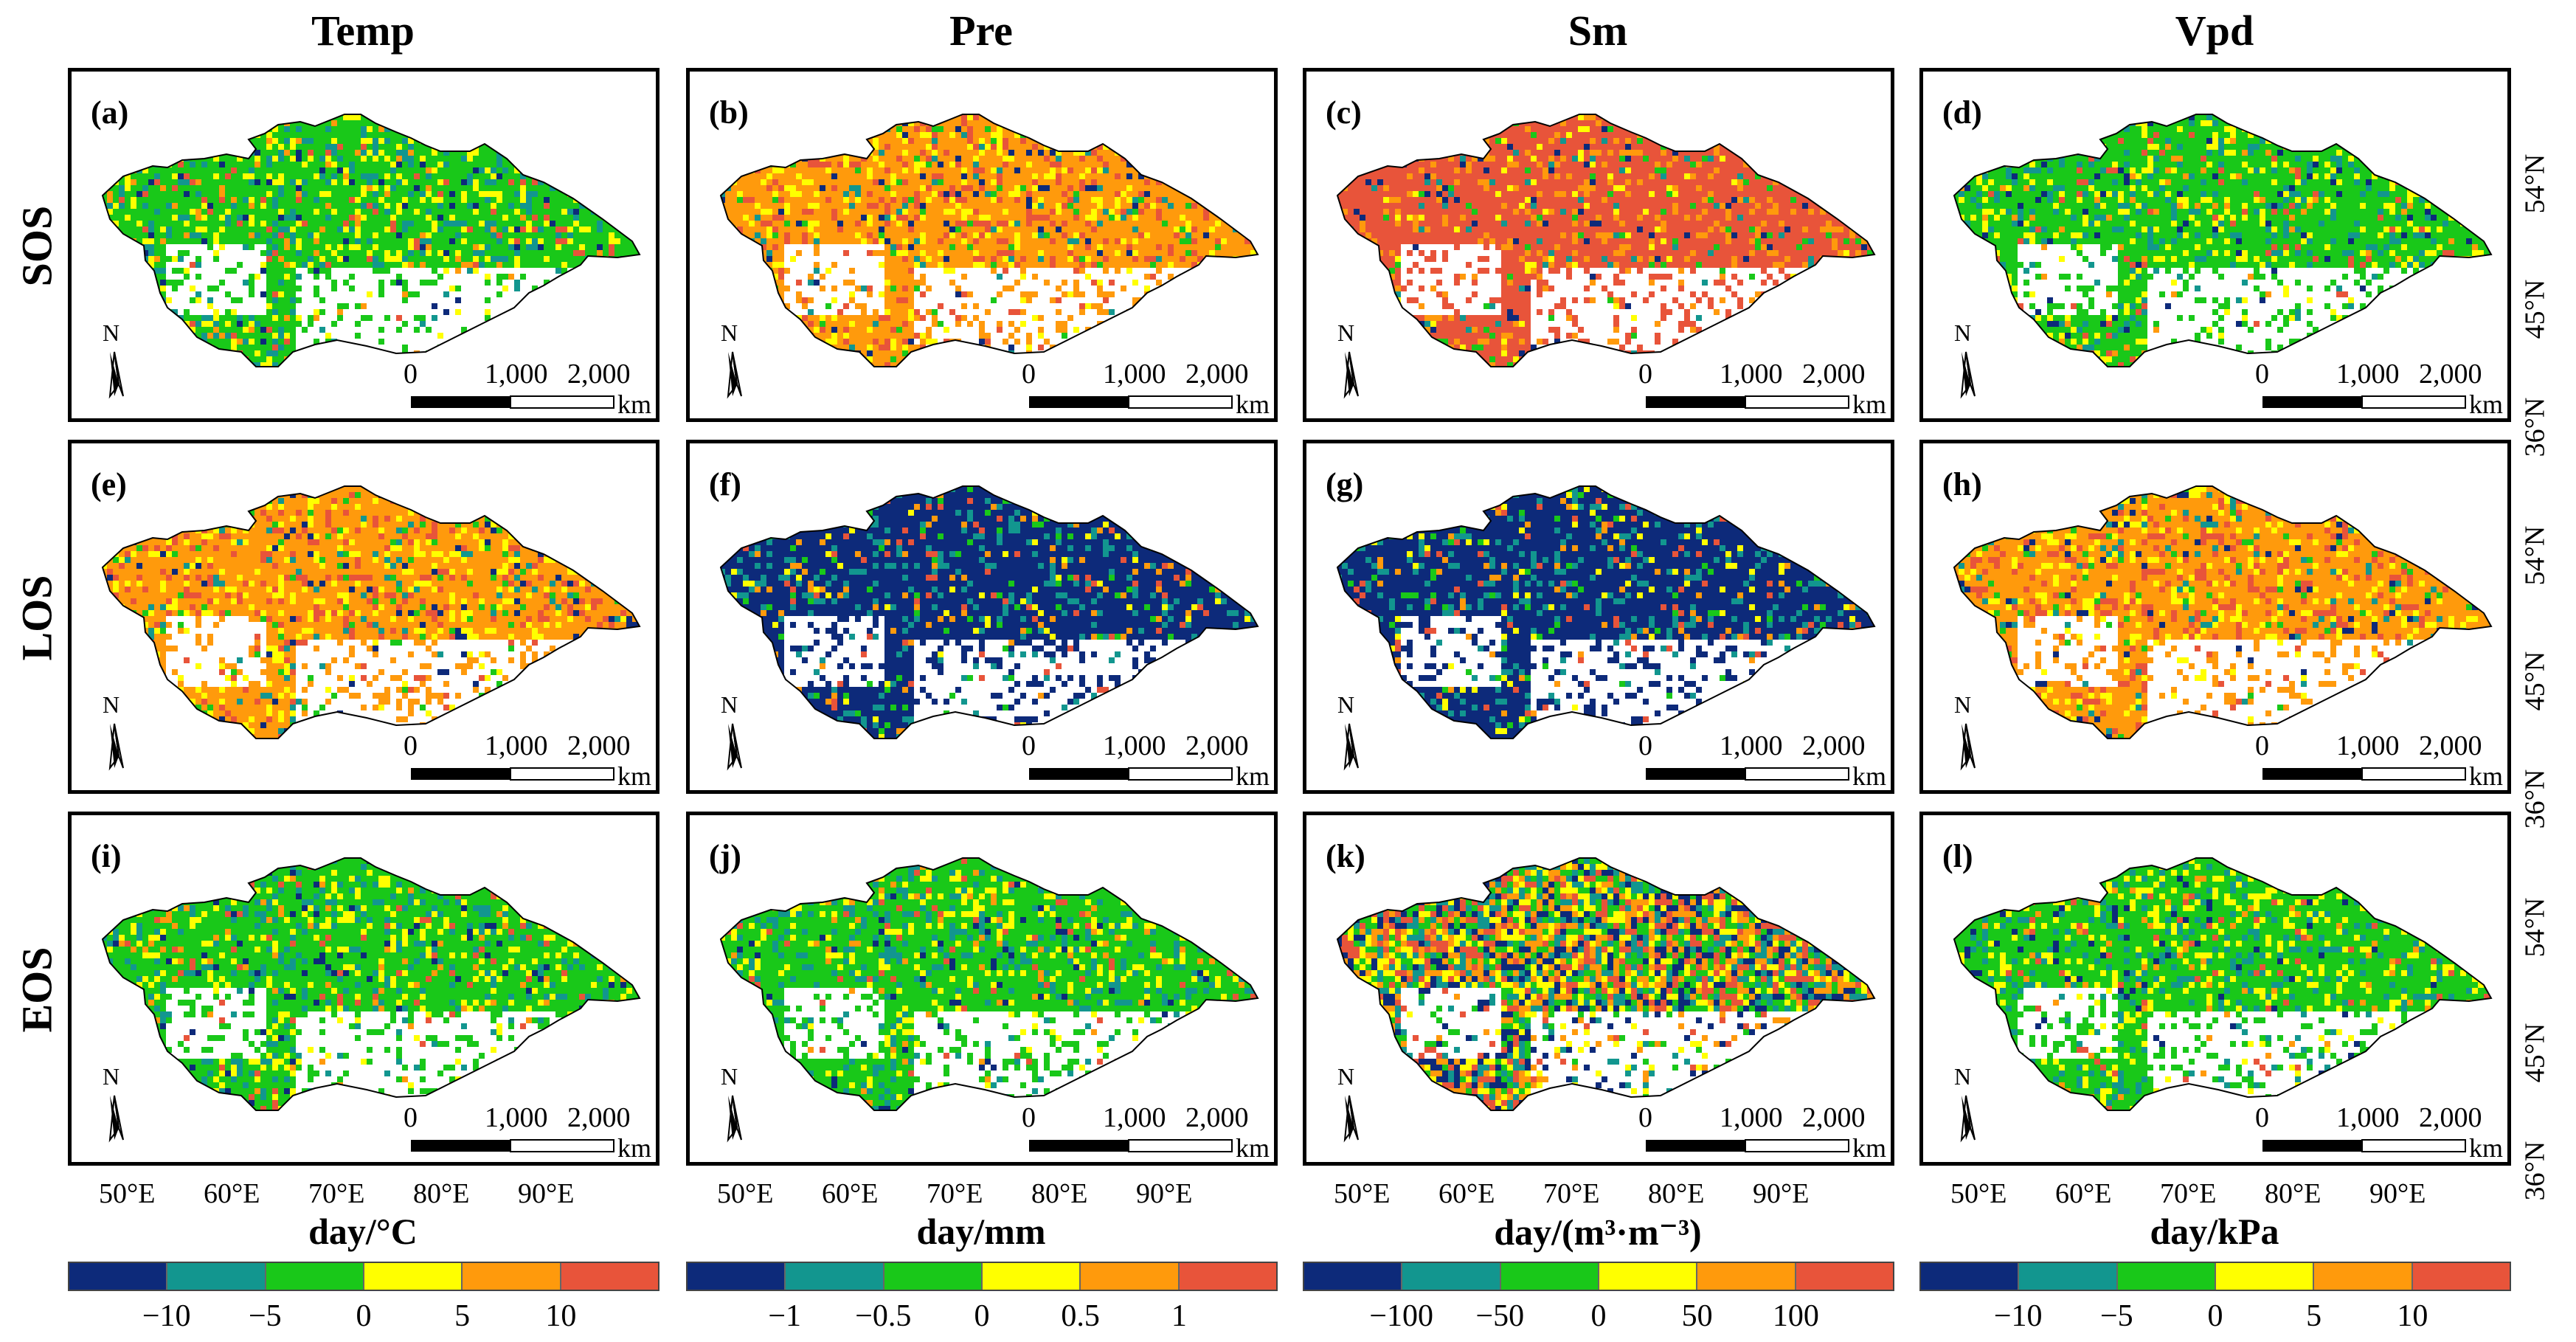 The width and height of the screenshot is (2576, 1342). What do you see at coordinates (725, 484) in the screenshot?
I see `panel-label: (f)` at bounding box center [725, 484].